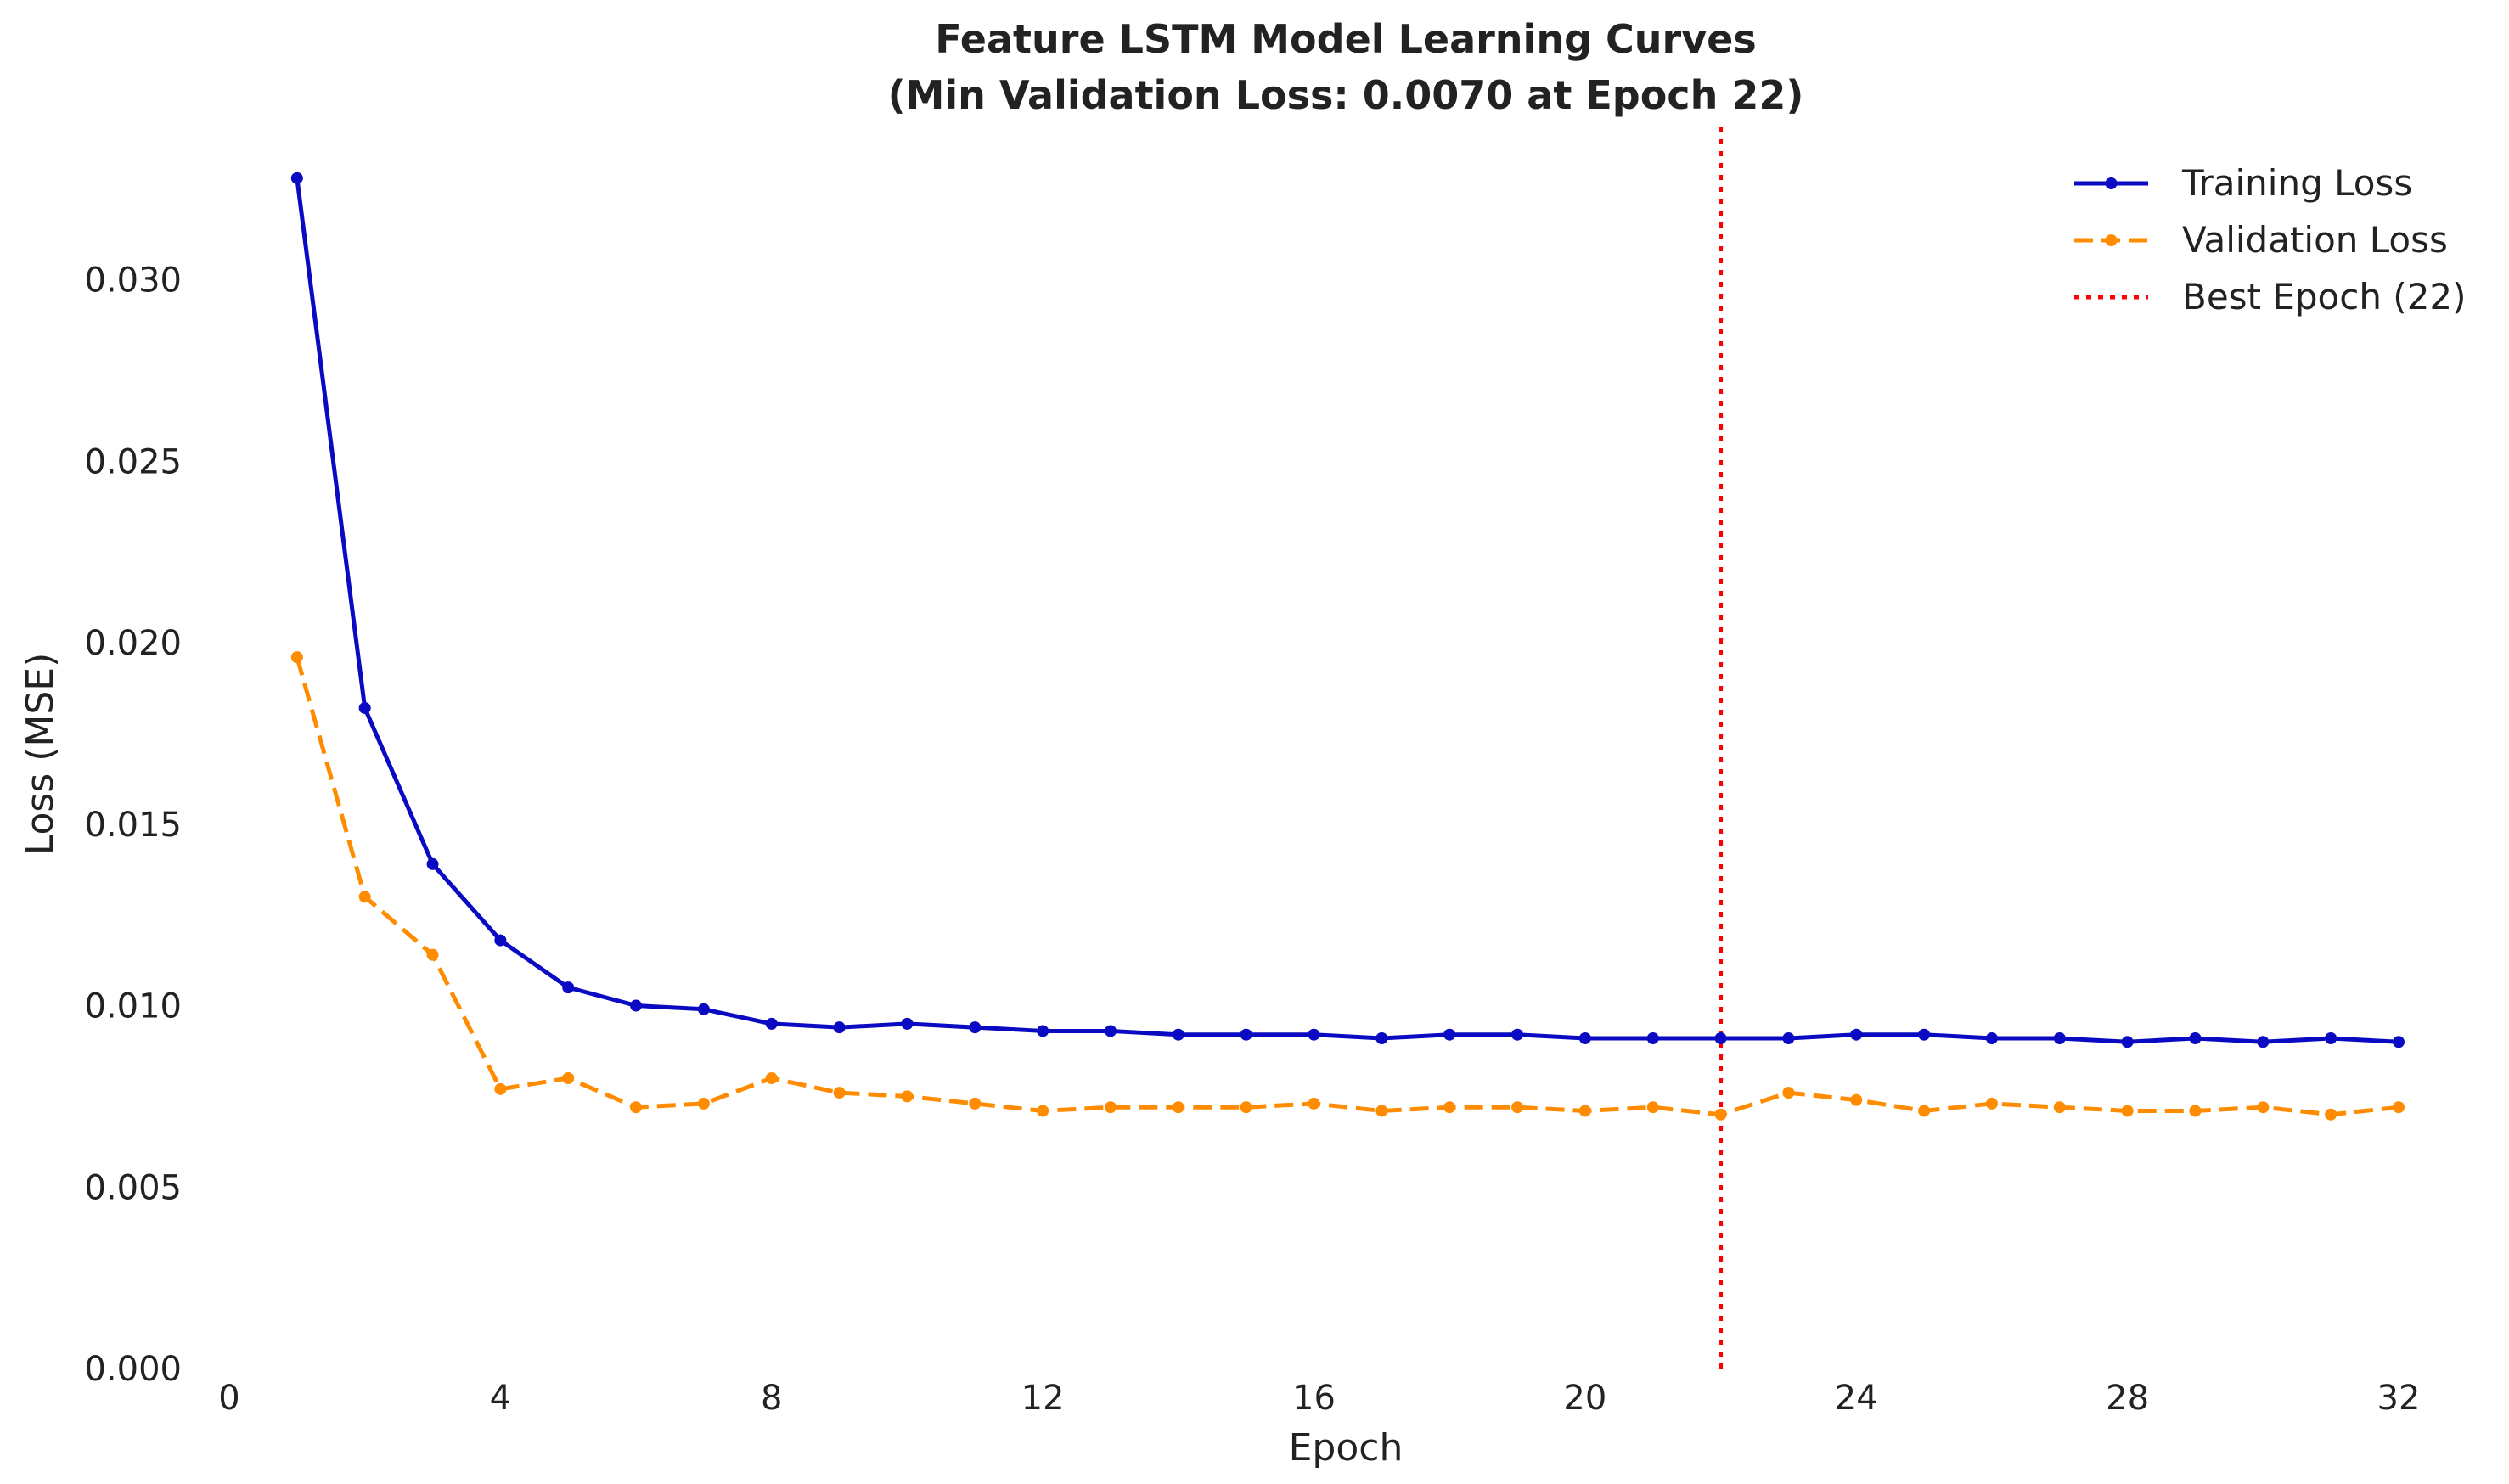  What do you see at coordinates (2399, 1399) in the screenshot?
I see `x-tick-label: 32` at bounding box center [2399, 1399].